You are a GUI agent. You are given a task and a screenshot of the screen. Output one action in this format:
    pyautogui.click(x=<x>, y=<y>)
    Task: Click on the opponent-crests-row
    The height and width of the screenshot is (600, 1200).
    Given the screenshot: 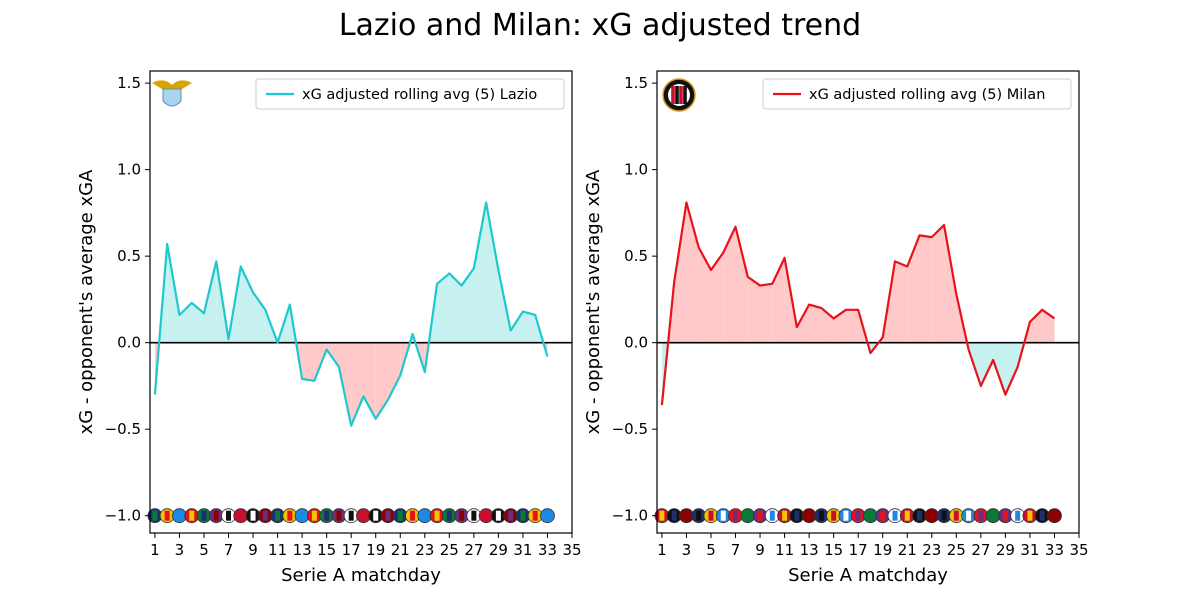 What is the action you would take?
    pyautogui.click(x=858, y=516)
    